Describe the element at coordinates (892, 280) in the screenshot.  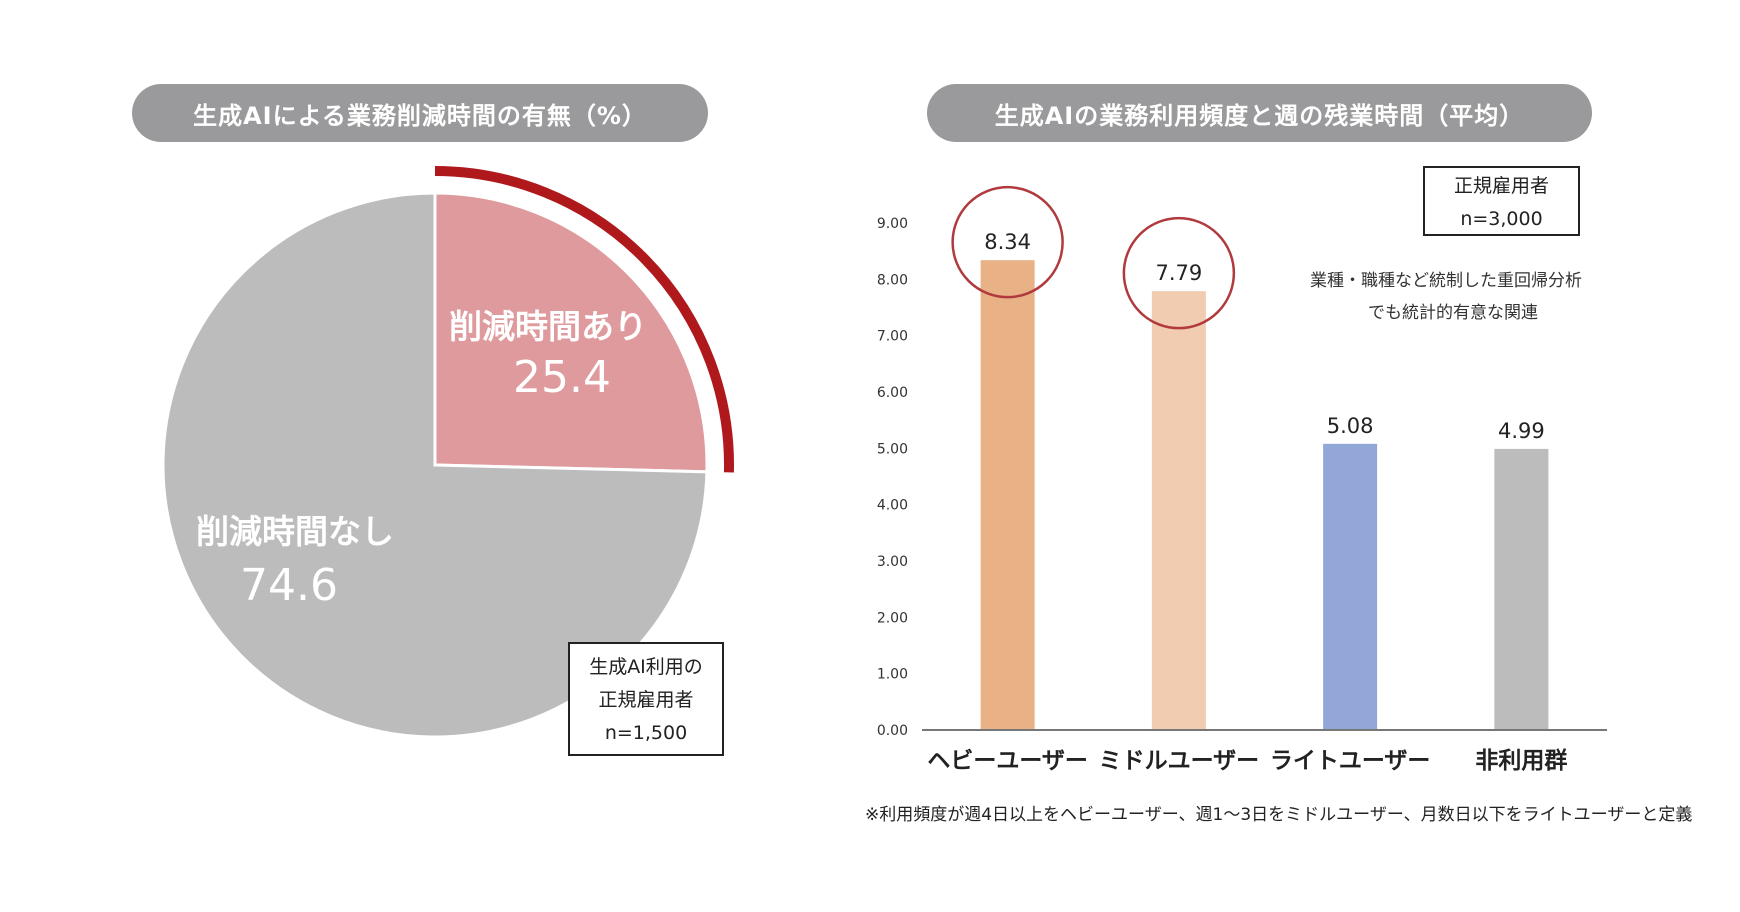
I see `y-tick-label: 8.00` at that location.